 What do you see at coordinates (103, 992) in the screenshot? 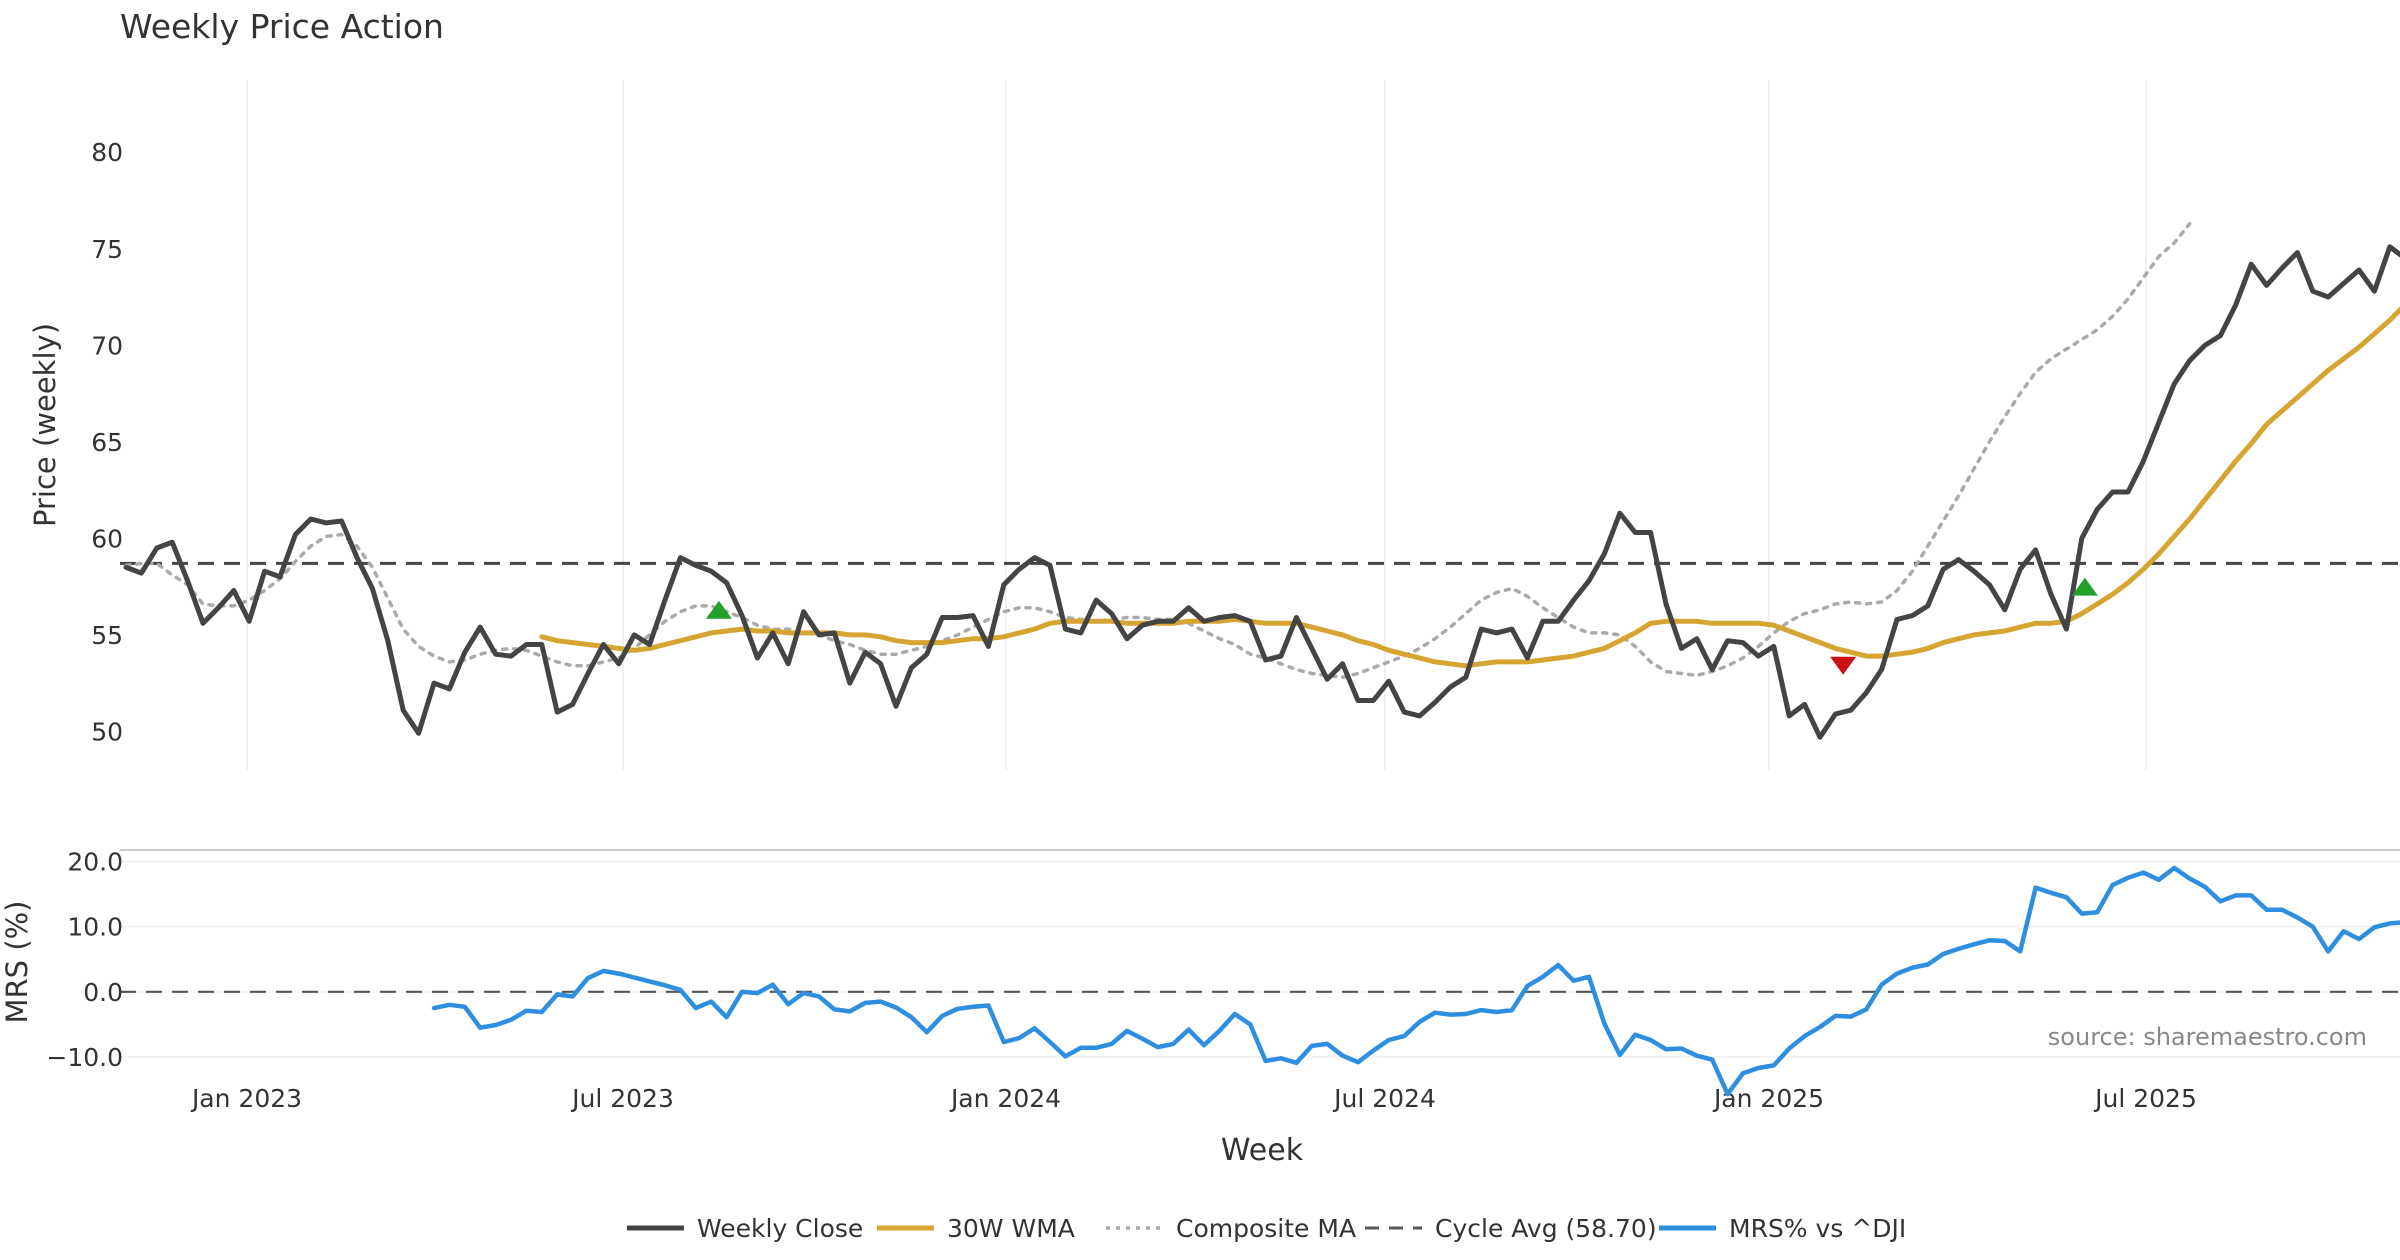
I see `mrs-y-tick-label: 0.0` at bounding box center [103, 992].